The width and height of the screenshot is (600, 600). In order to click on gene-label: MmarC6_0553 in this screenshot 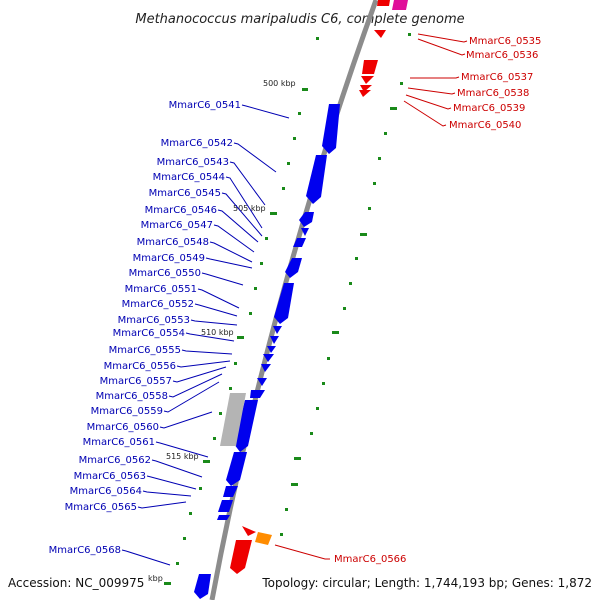, I will do `click(154, 320)`.